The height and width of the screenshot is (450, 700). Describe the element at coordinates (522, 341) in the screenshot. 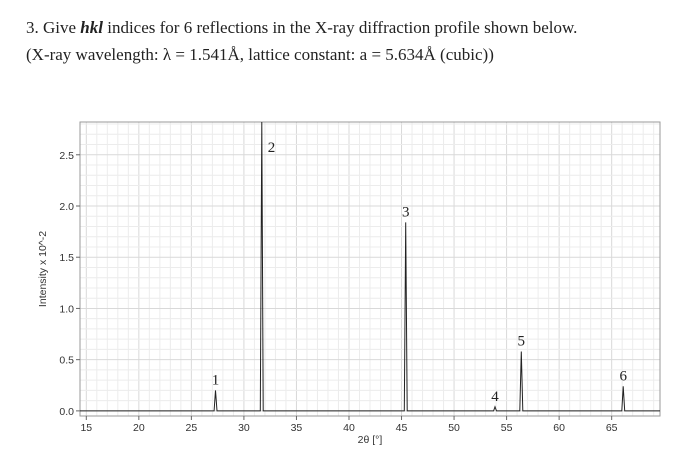

I see `peak-label-5: 5` at that location.